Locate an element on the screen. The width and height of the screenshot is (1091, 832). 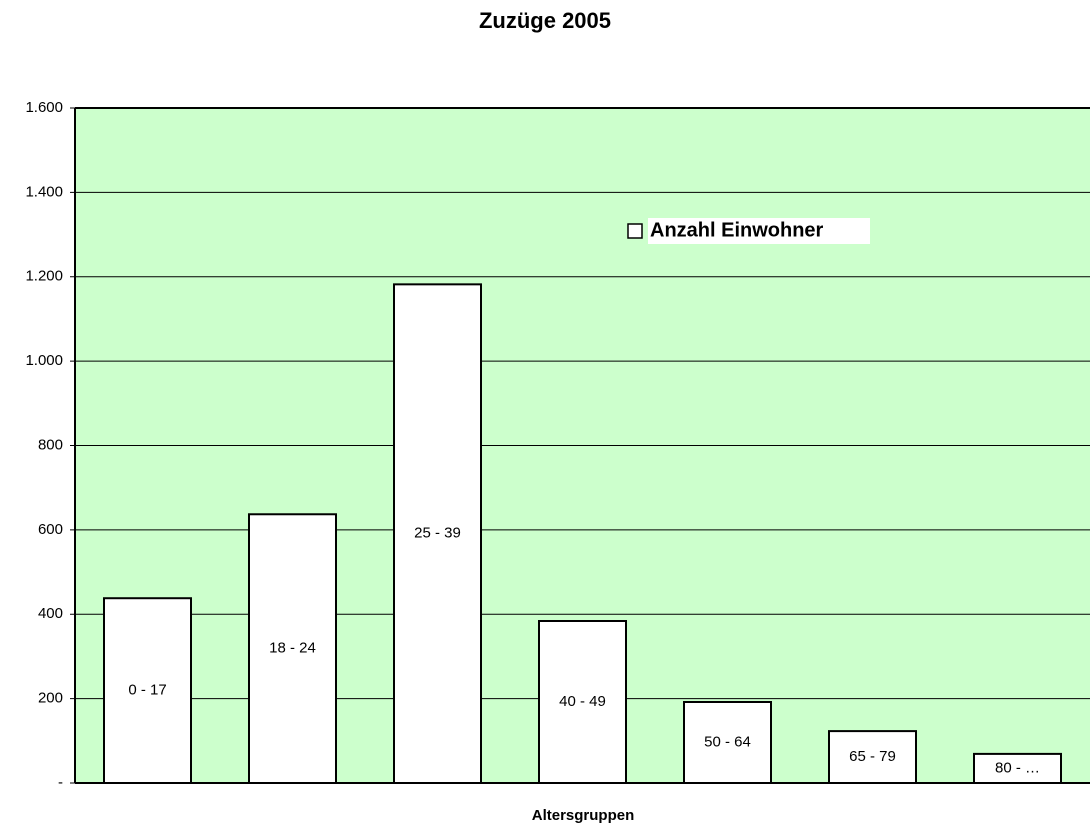
y-tick-label: 1.600 is located at coordinates (44, 107).